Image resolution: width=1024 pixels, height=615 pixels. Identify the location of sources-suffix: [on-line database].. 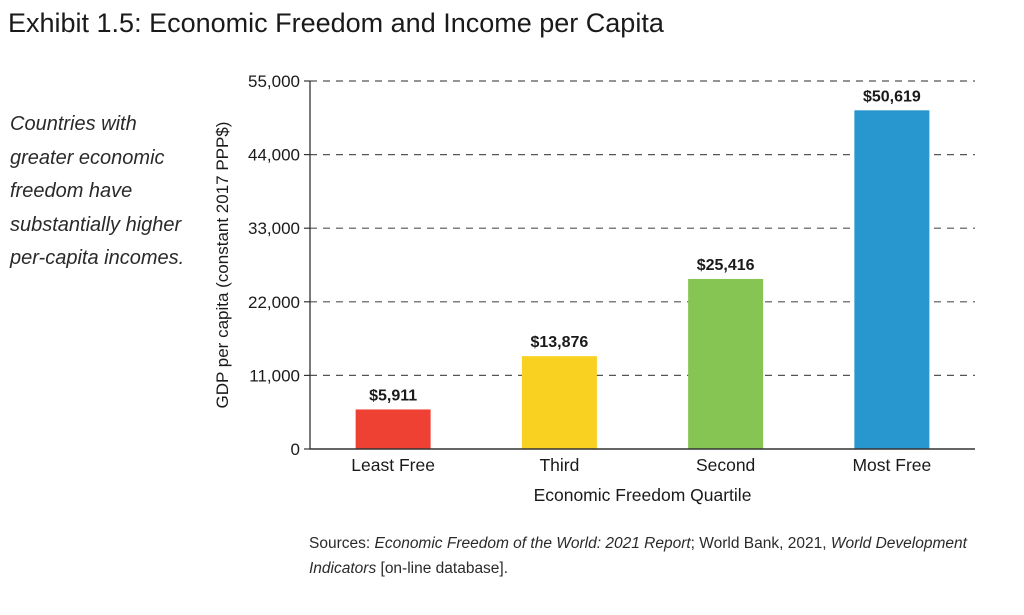
(442, 568).